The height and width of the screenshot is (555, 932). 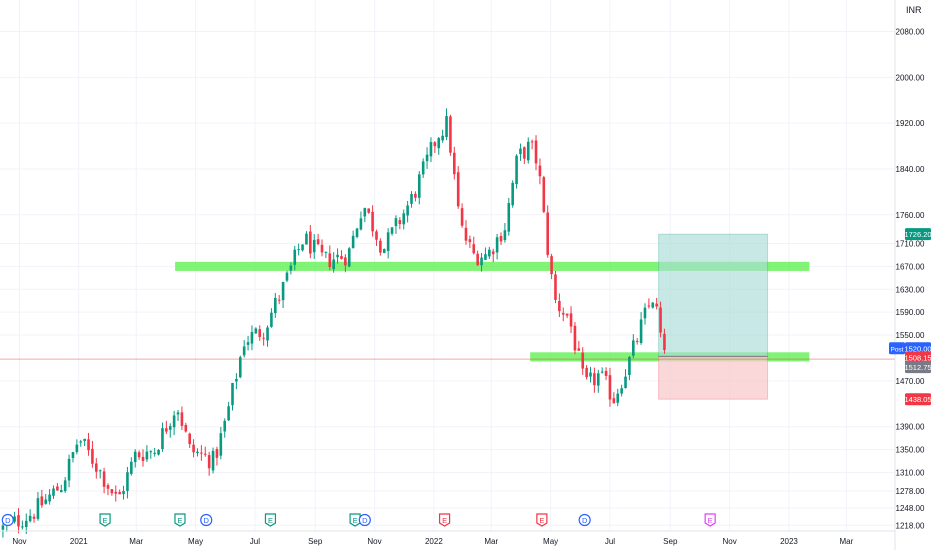 I want to click on y-tick-label: 1248.00, so click(x=910, y=508).